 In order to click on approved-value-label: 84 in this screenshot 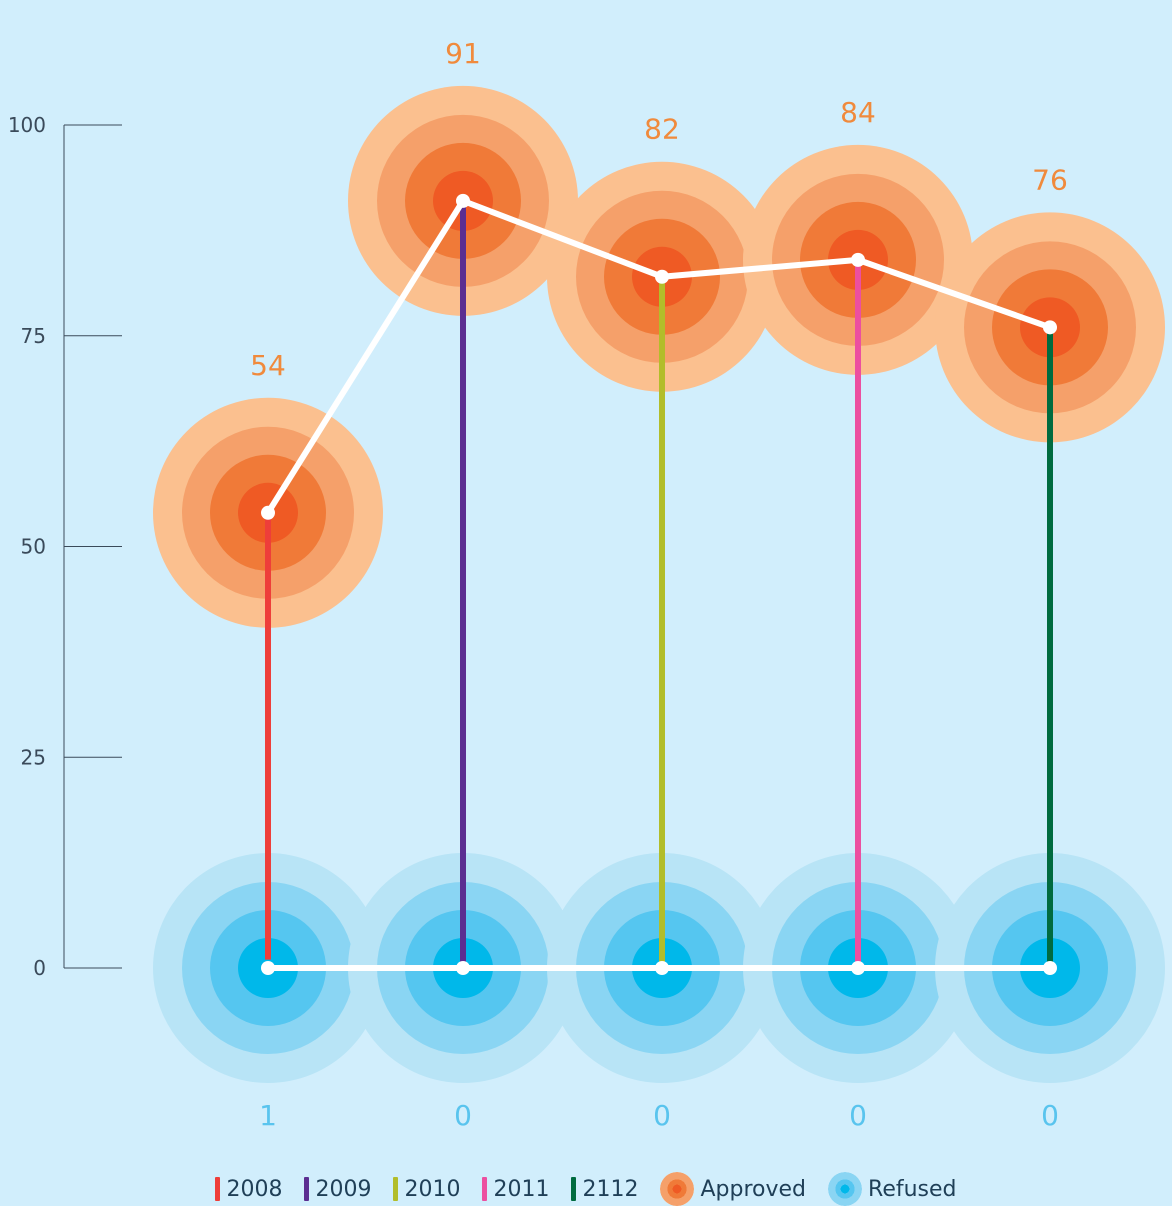, I will do `click(858, 112)`.